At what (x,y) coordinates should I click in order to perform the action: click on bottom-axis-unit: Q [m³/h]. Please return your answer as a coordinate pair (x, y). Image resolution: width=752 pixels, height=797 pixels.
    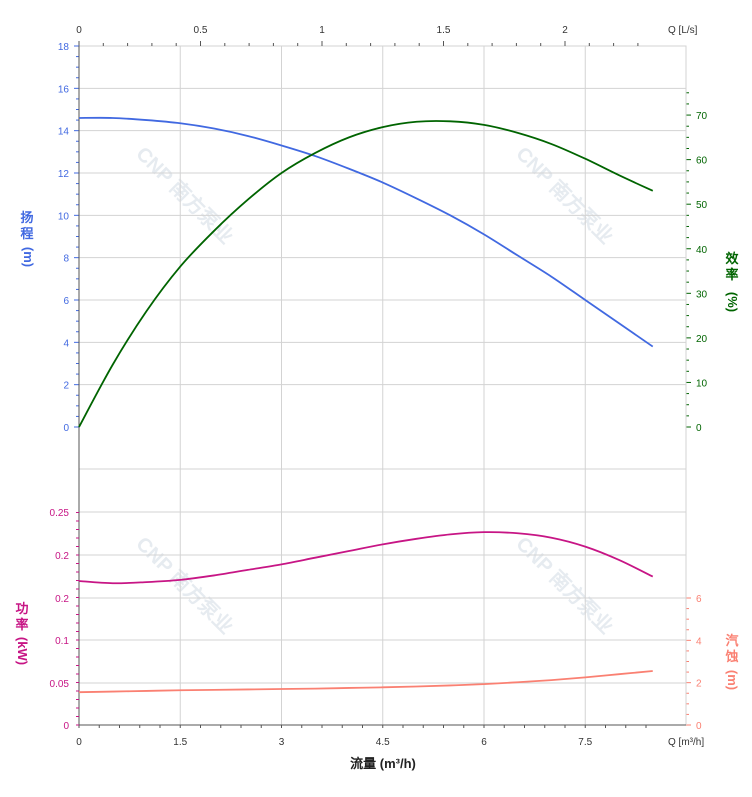
    Looking at the image, I should click on (686, 742).